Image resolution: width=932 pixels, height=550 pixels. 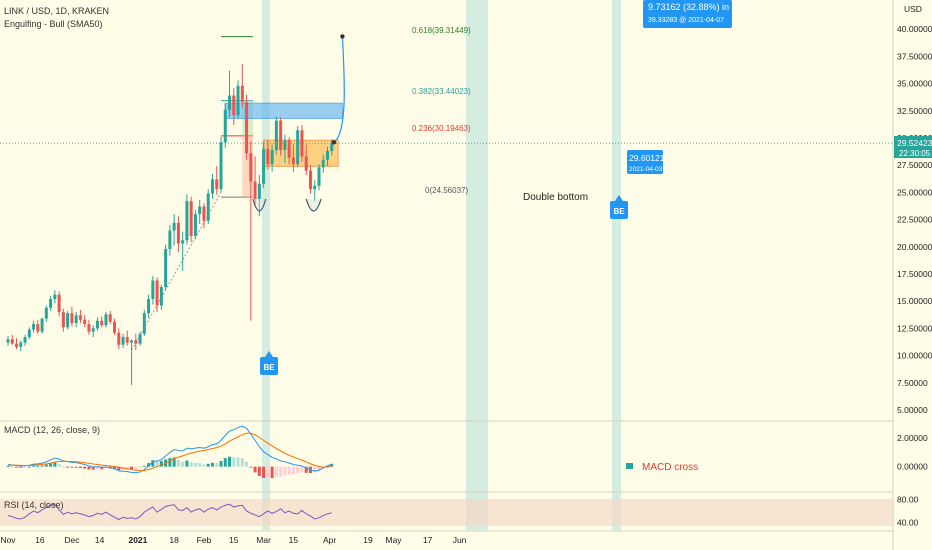 I want to click on svg-text: 29.60121, so click(x=647, y=158).